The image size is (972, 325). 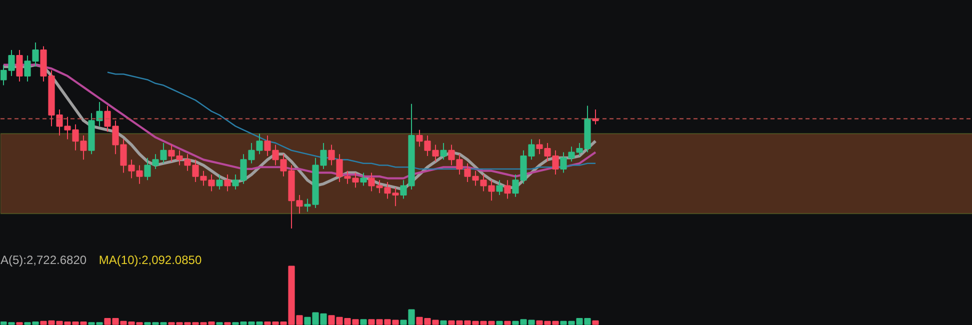 I want to click on annotation: MA(10):2,092.0850, so click(x=150, y=259).